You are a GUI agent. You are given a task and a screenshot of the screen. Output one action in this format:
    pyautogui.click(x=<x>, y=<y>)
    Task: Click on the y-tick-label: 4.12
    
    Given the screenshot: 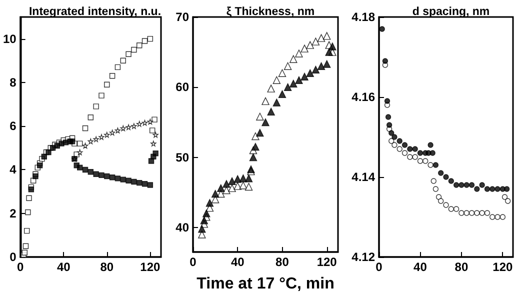 What is the action you would take?
    pyautogui.click(x=364, y=257)
    